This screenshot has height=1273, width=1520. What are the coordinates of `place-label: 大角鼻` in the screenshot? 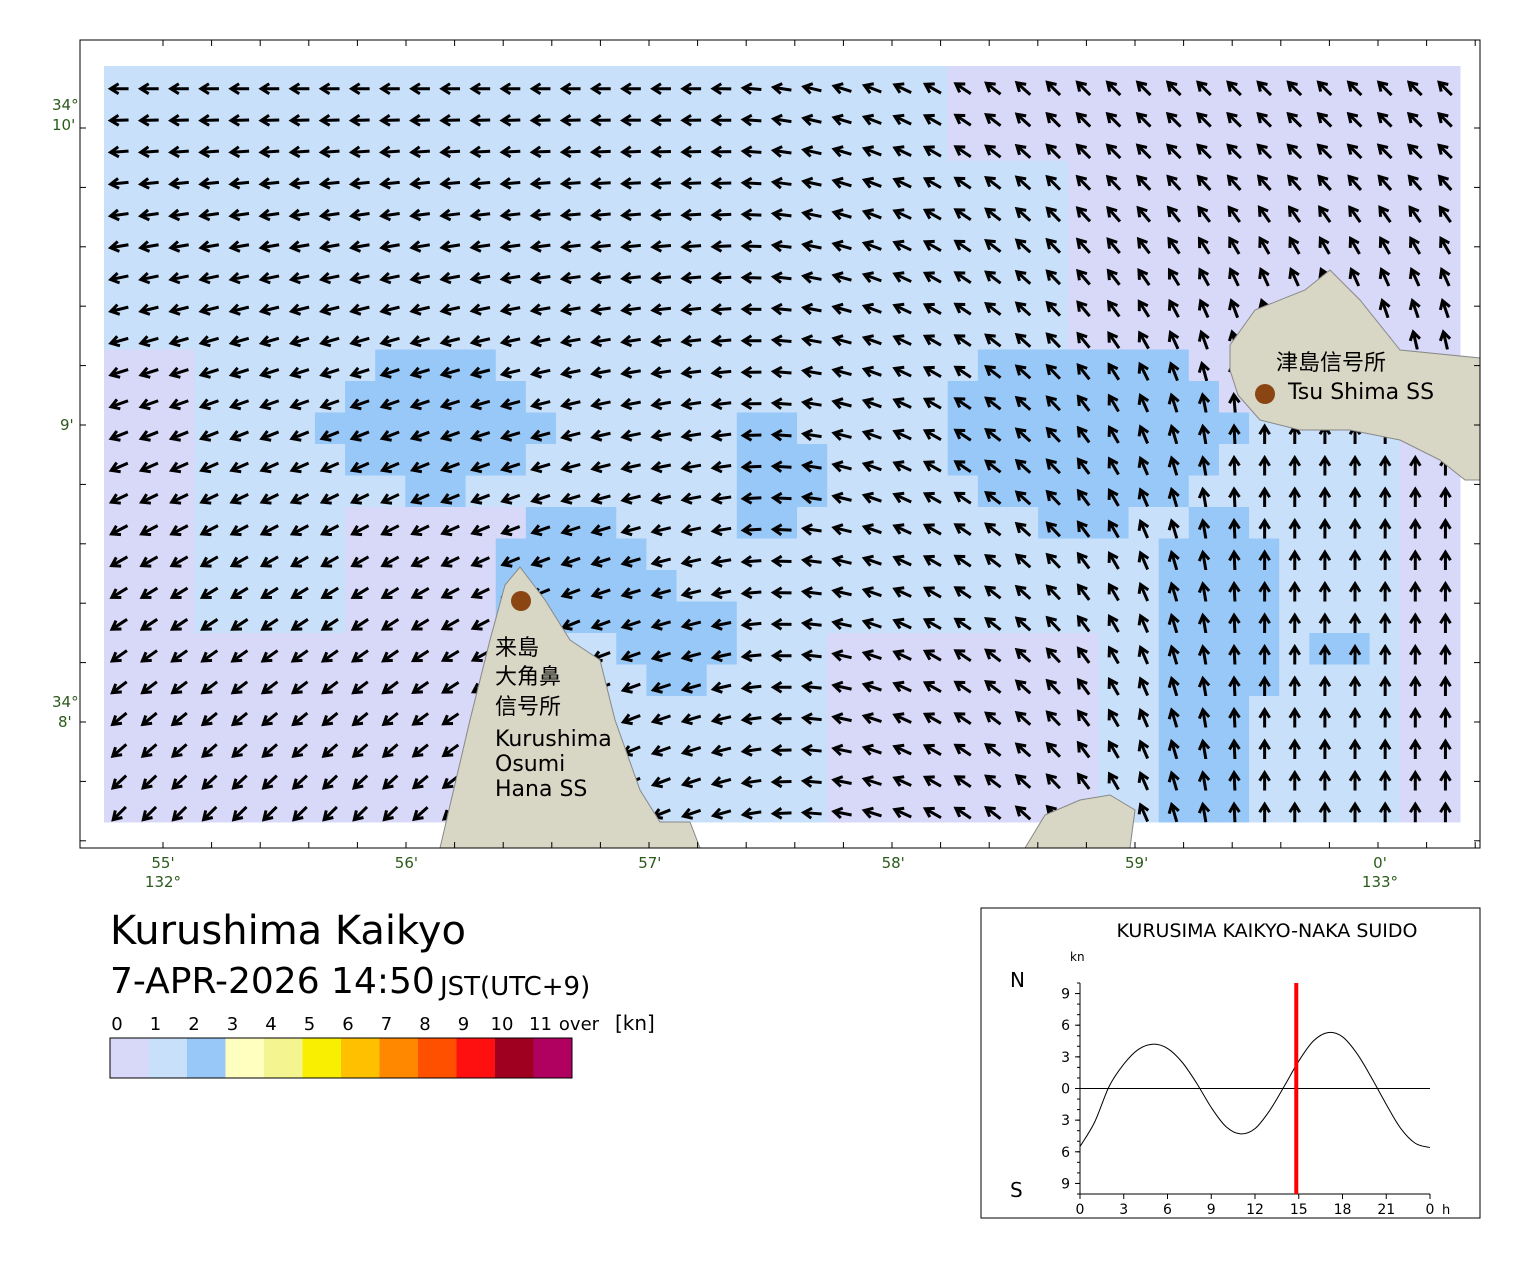 It's located at (528, 677).